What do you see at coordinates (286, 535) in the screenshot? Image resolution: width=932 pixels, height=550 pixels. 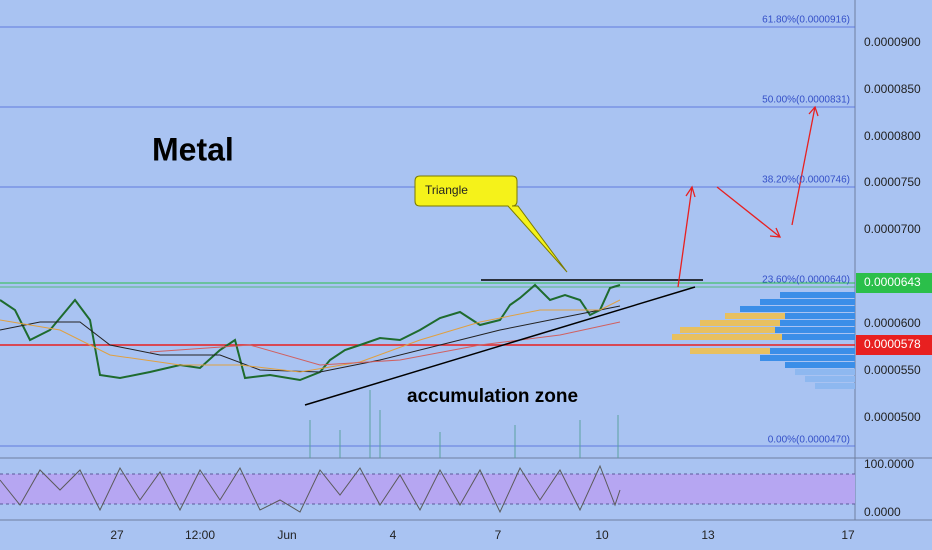 I see `time-tick: Jun` at bounding box center [286, 535].